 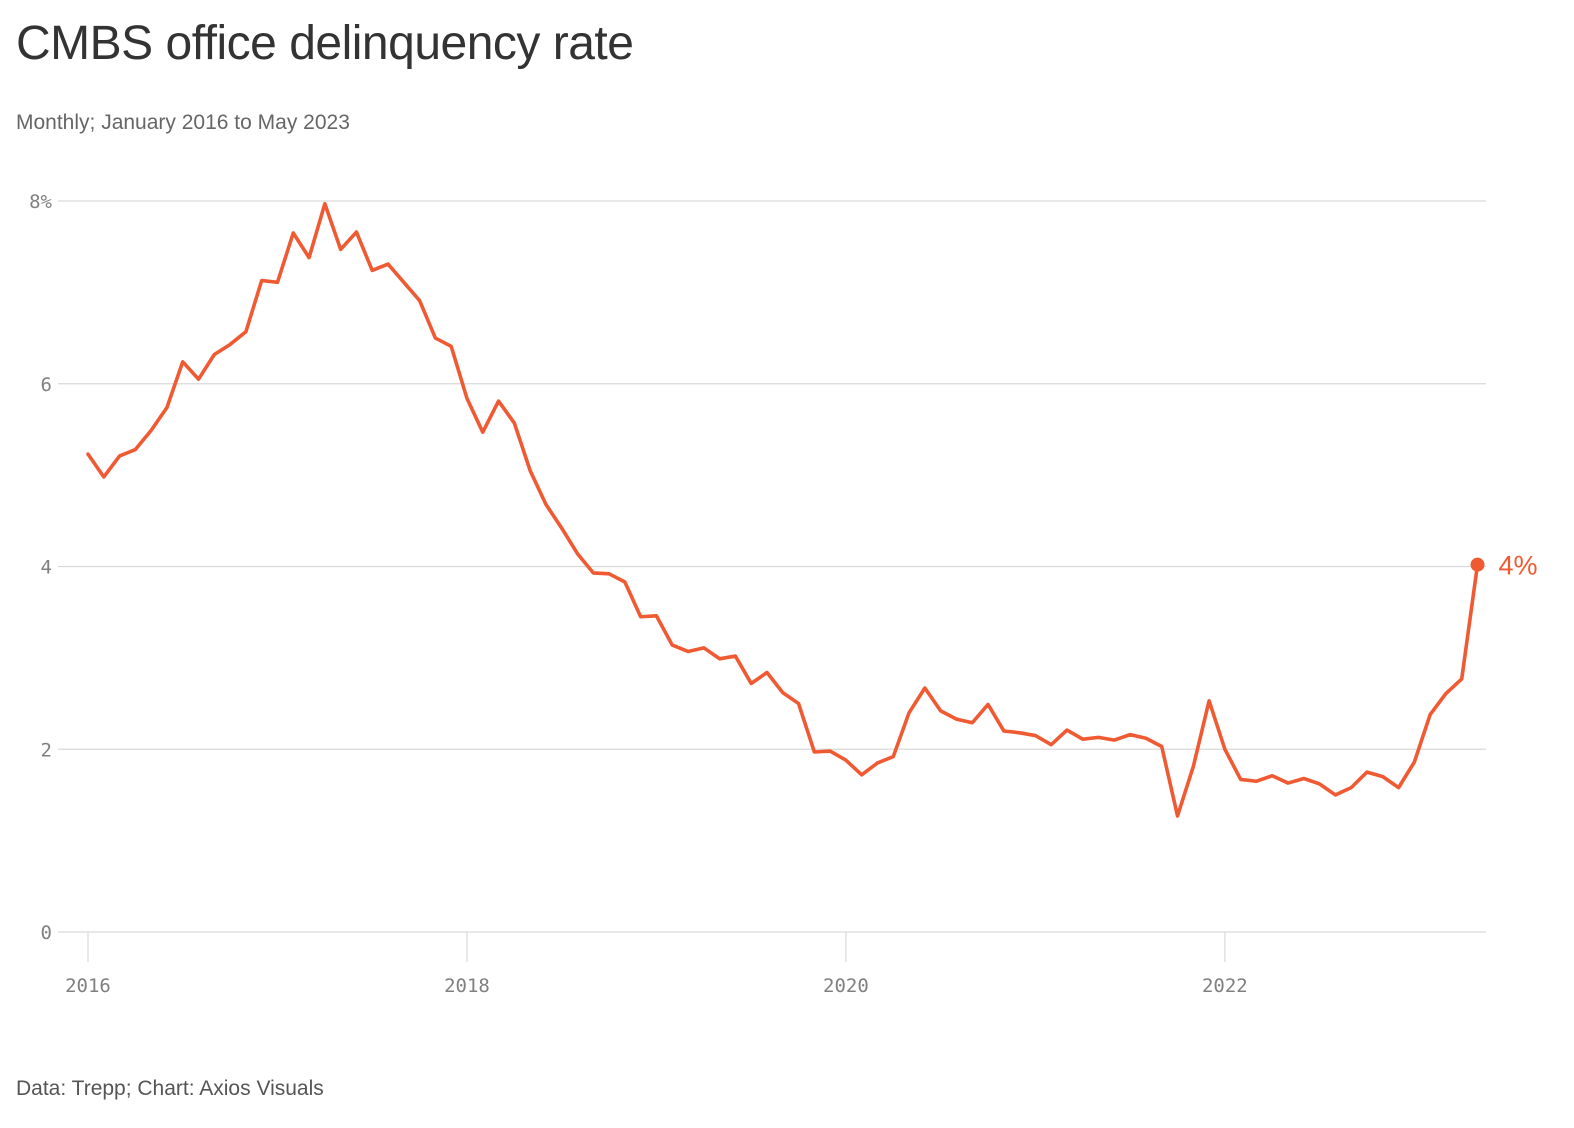 What do you see at coordinates (325, 43) in the screenshot?
I see `chart-title: CMBS office delinquency rate` at bounding box center [325, 43].